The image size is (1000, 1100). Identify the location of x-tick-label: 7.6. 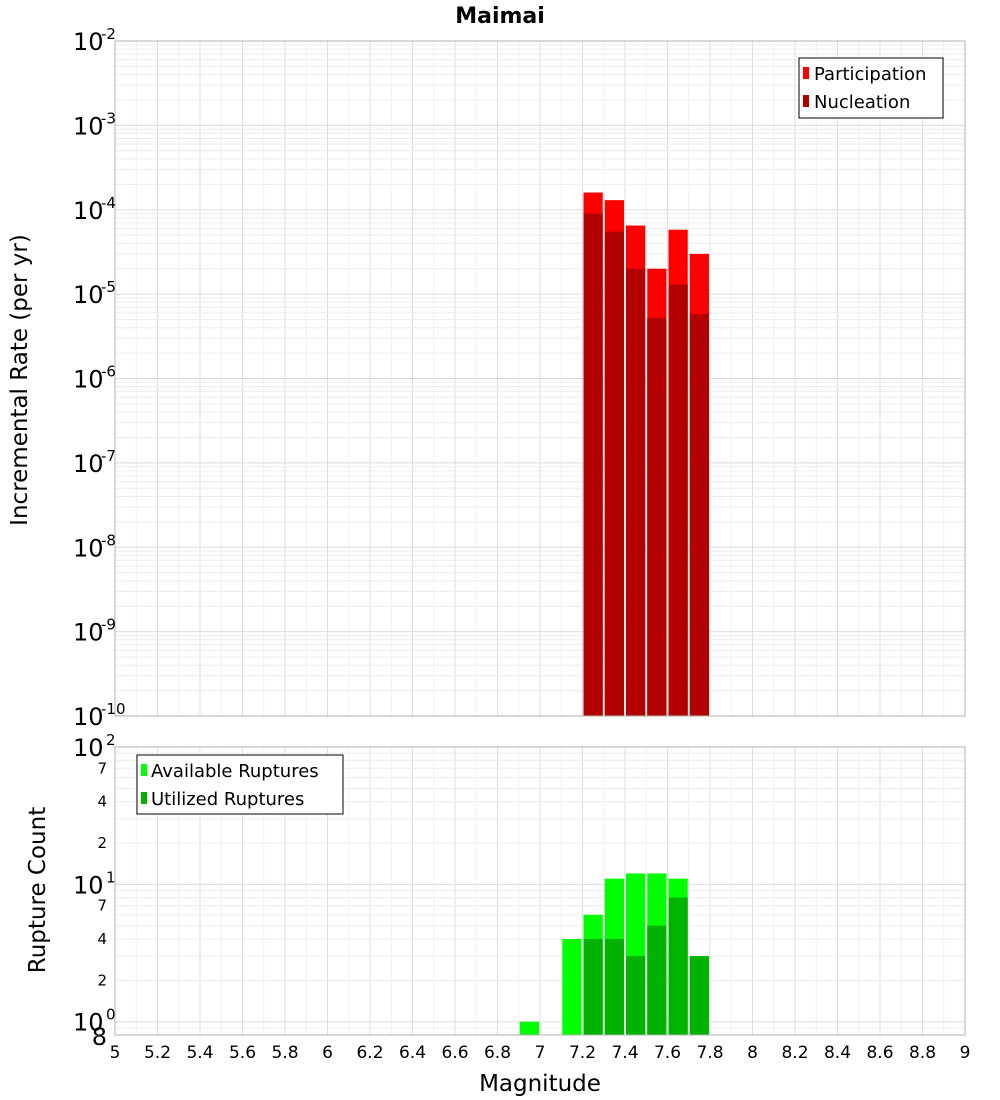
(667, 1053).